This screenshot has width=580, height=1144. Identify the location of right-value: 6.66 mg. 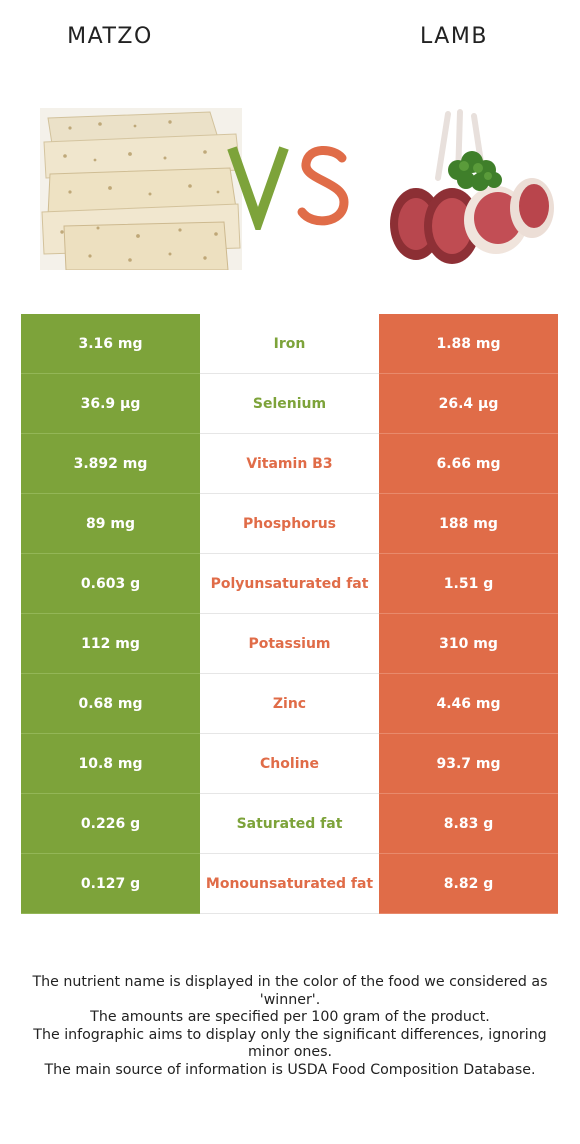
(468, 464).